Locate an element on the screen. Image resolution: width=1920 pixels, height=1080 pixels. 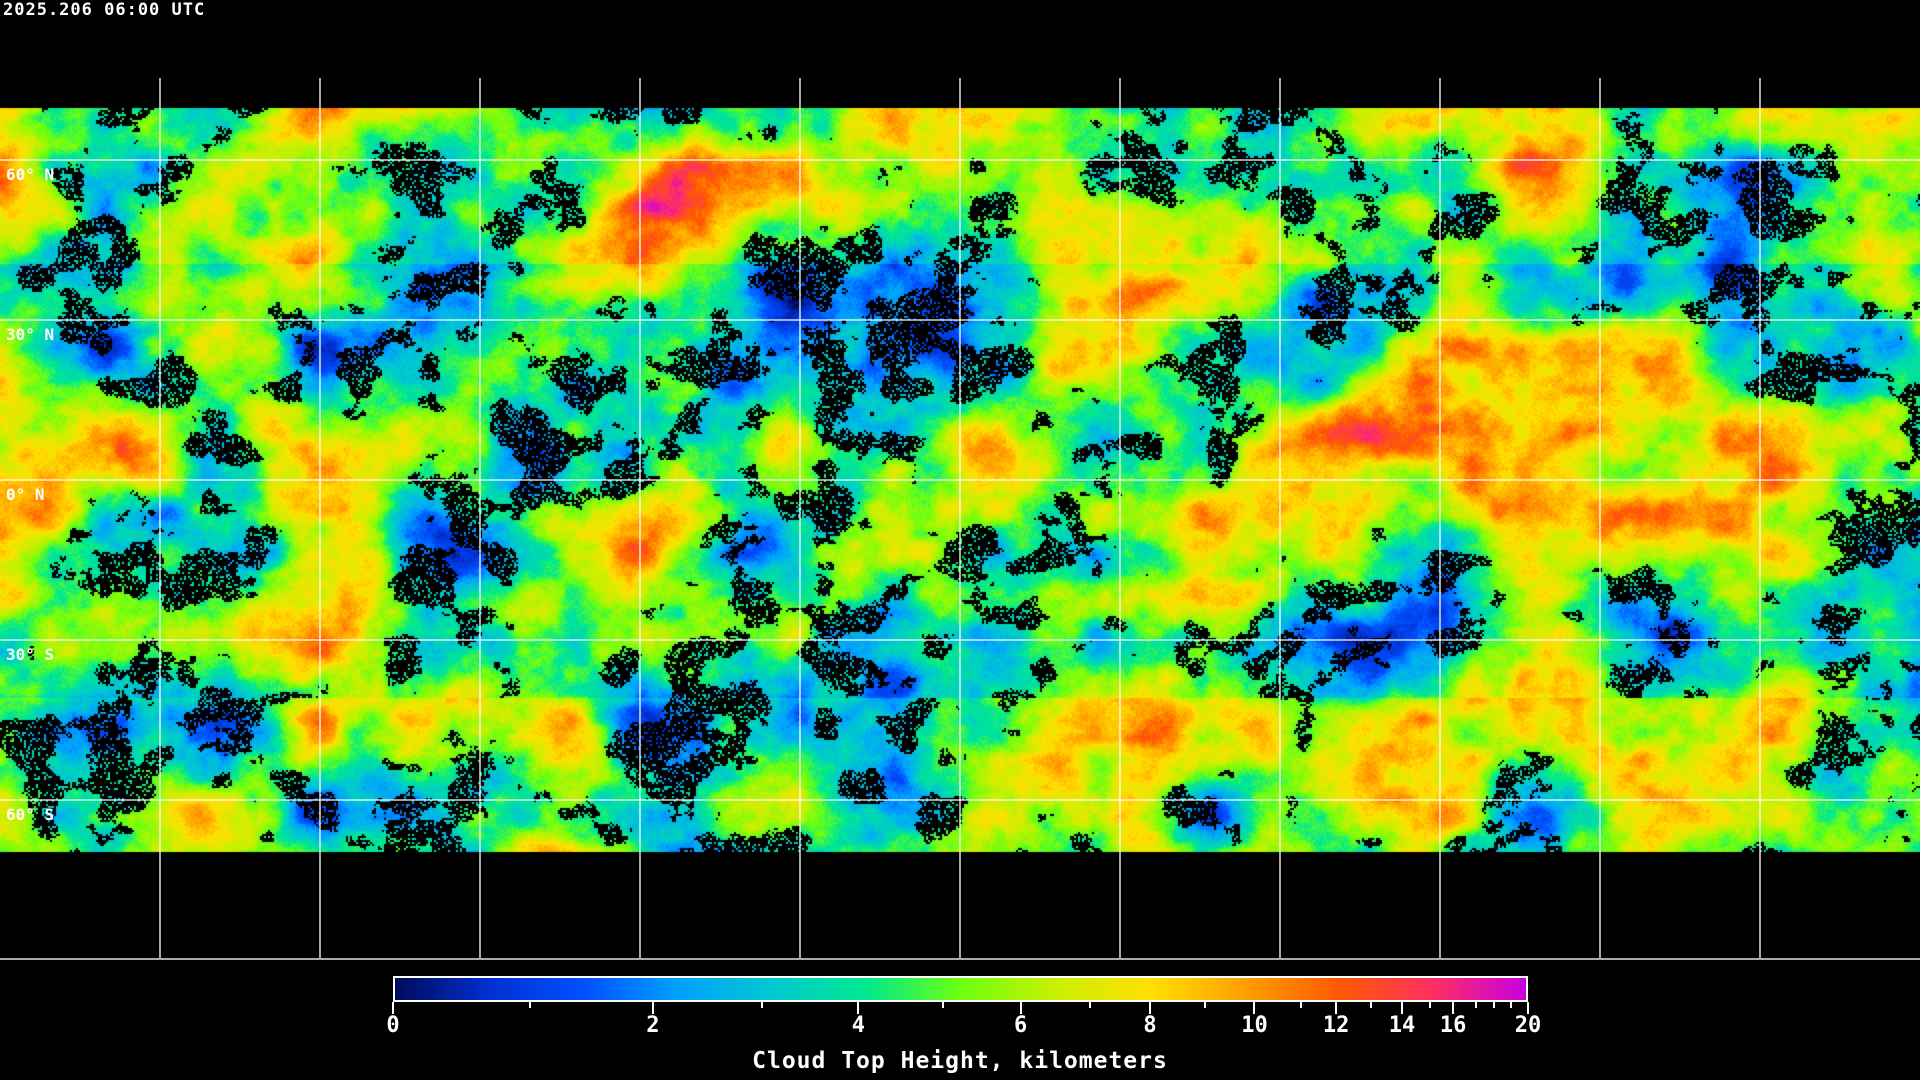
colorbar-tick-label: 0 is located at coordinates (393, 1025).